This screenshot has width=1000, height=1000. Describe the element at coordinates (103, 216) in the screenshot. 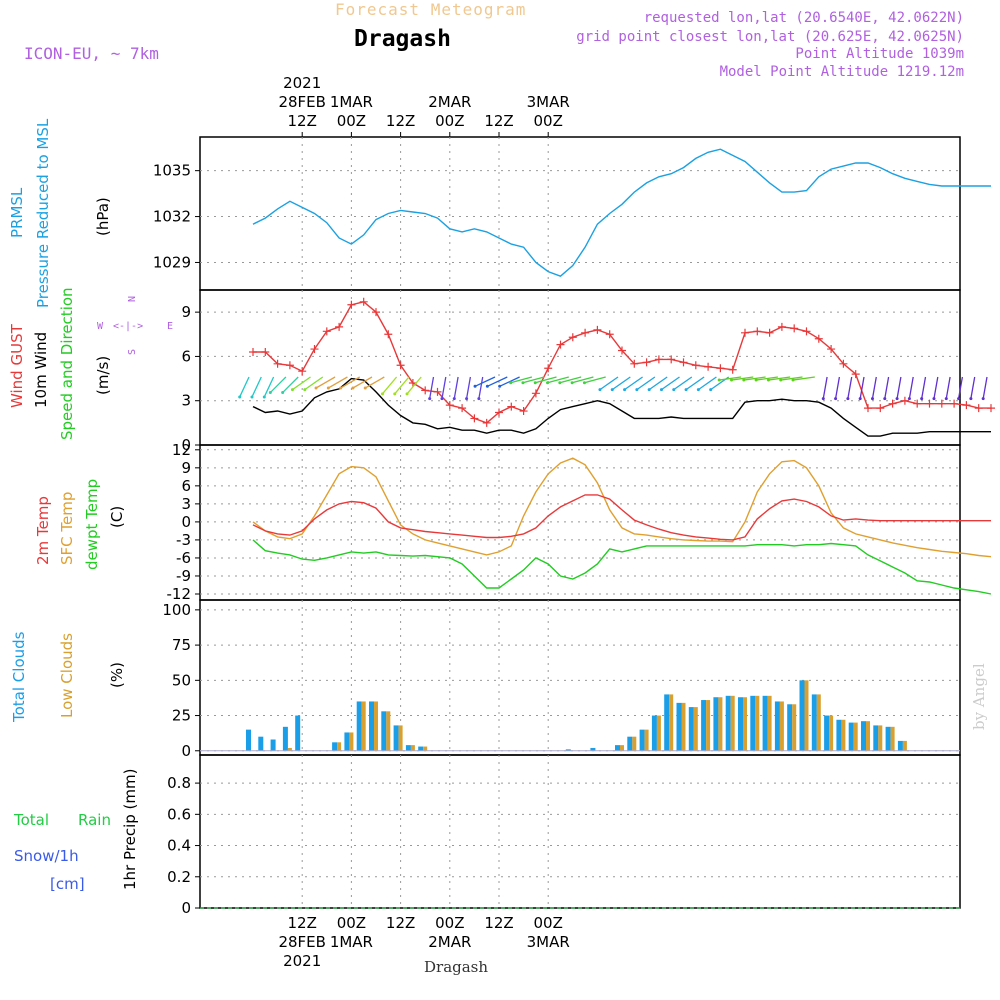

I see `pressure-unit-label: (hPa)` at that location.